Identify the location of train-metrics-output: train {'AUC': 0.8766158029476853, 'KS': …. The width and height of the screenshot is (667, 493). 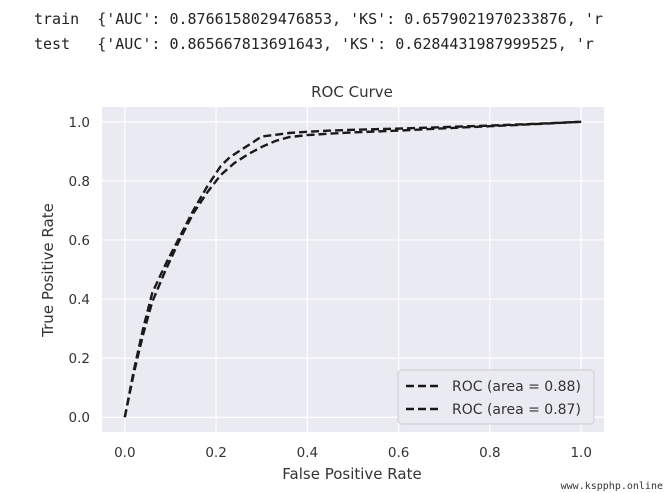
(318, 19).